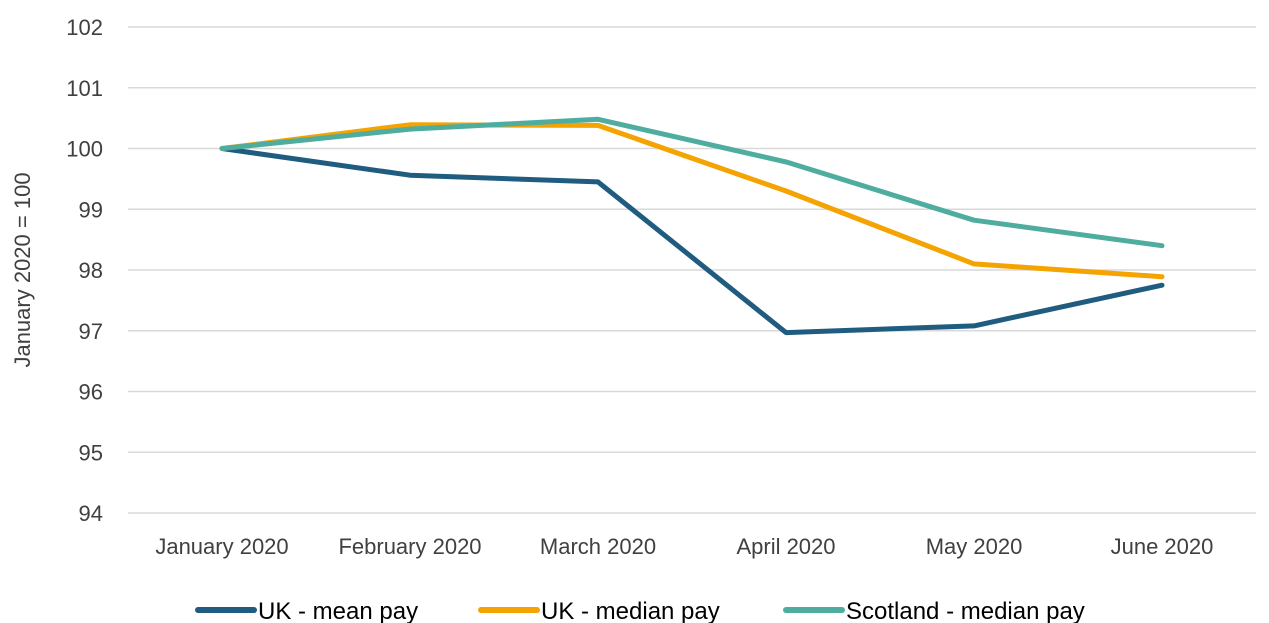  What do you see at coordinates (965, 610) in the screenshot?
I see `legend-label: Scotland - median pay` at bounding box center [965, 610].